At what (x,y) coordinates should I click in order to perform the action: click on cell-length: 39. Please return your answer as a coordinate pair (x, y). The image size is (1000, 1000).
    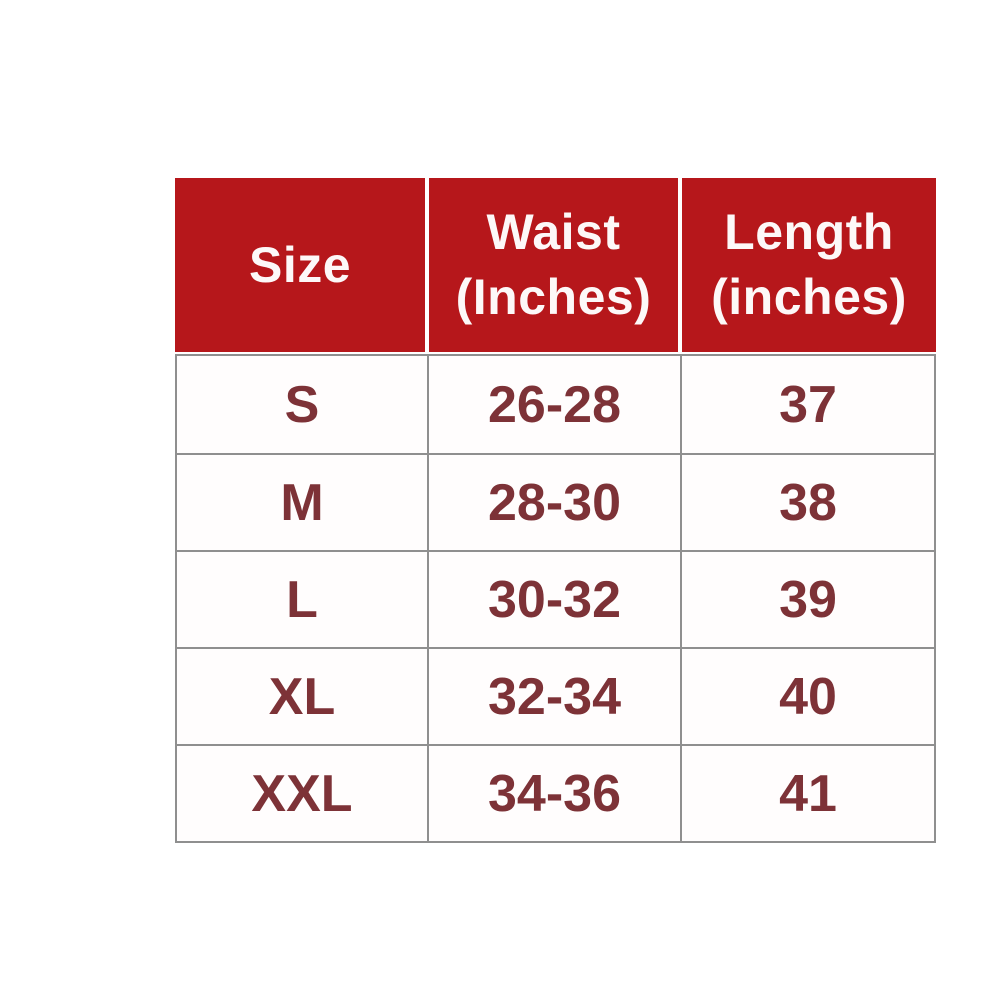
    Looking at the image, I should click on (808, 599).